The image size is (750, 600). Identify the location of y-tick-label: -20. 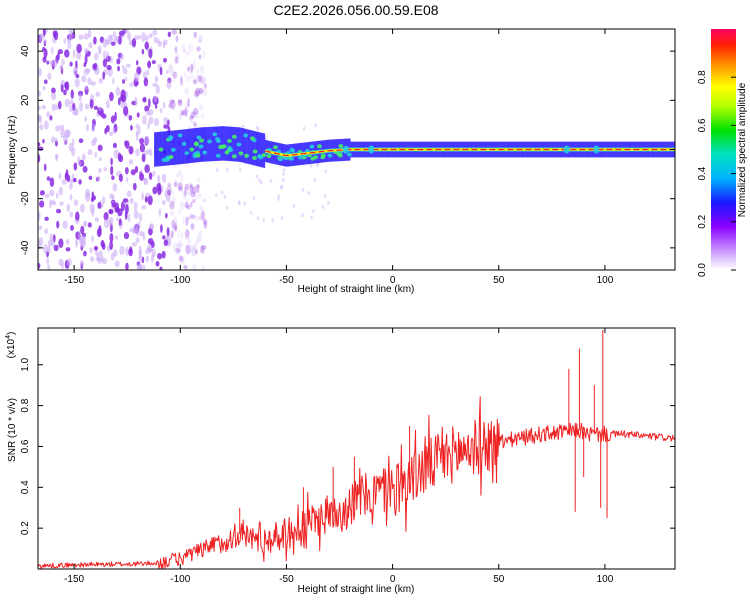
(25, 198).